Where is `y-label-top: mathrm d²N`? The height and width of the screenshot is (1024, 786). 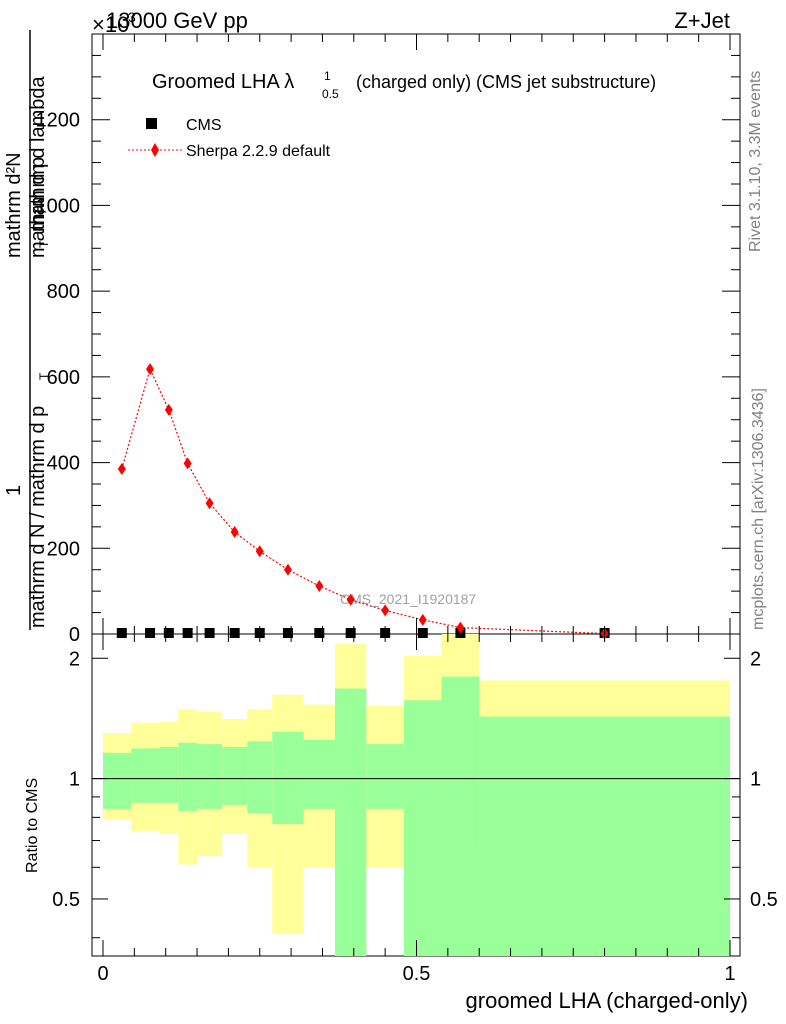 y-label-top: mathrm d²N is located at coordinates (14, 205).